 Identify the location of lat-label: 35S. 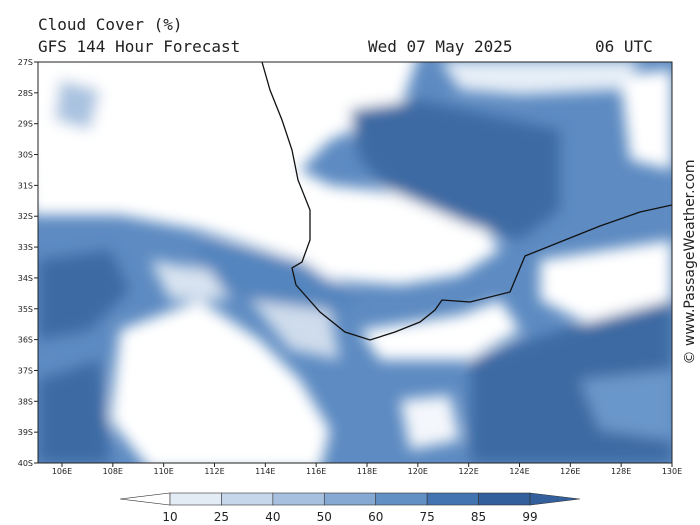
(25, 309).